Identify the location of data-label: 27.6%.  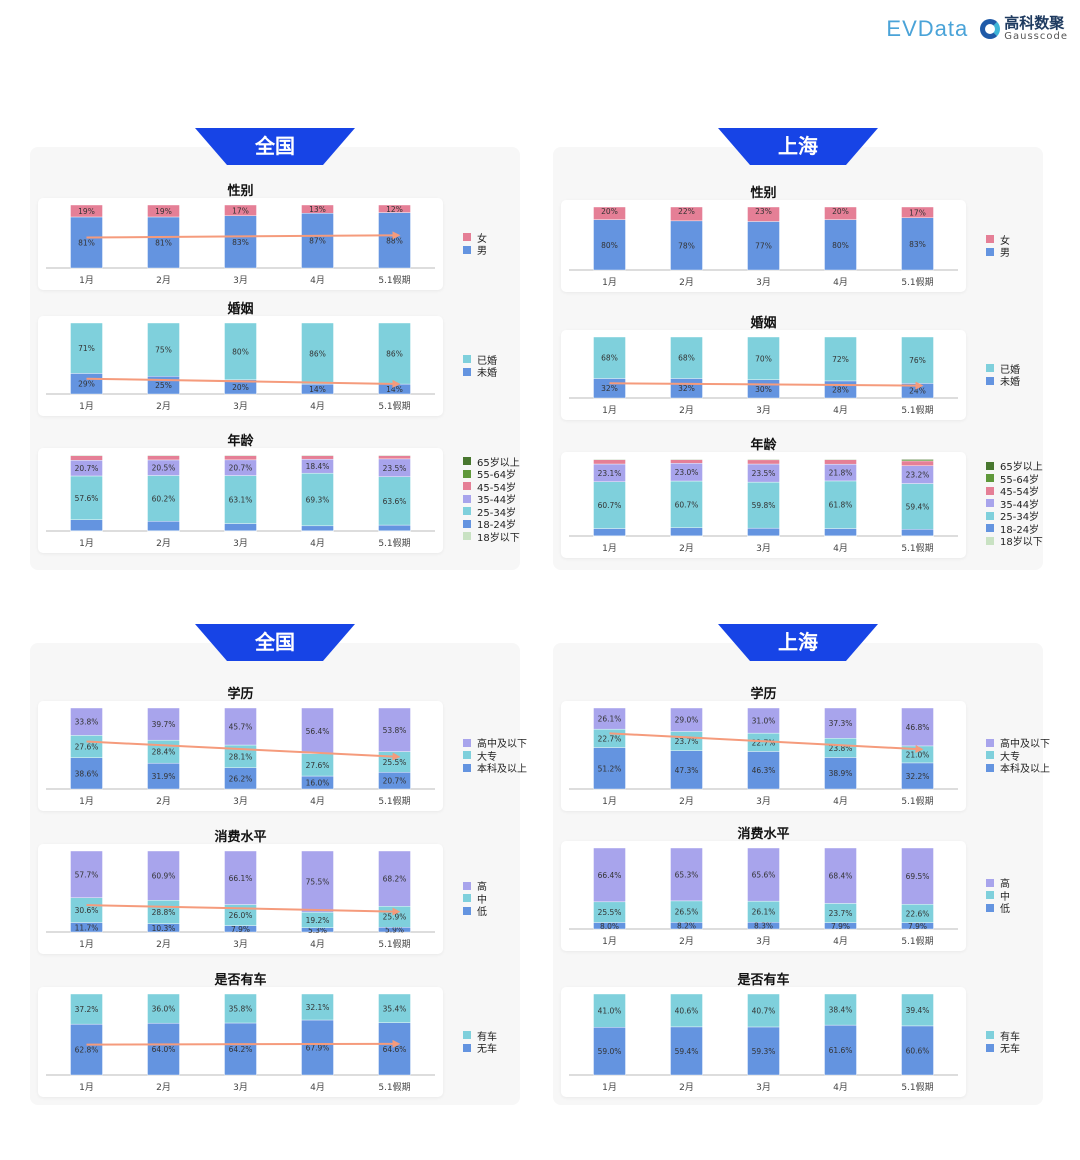
(87, 747).